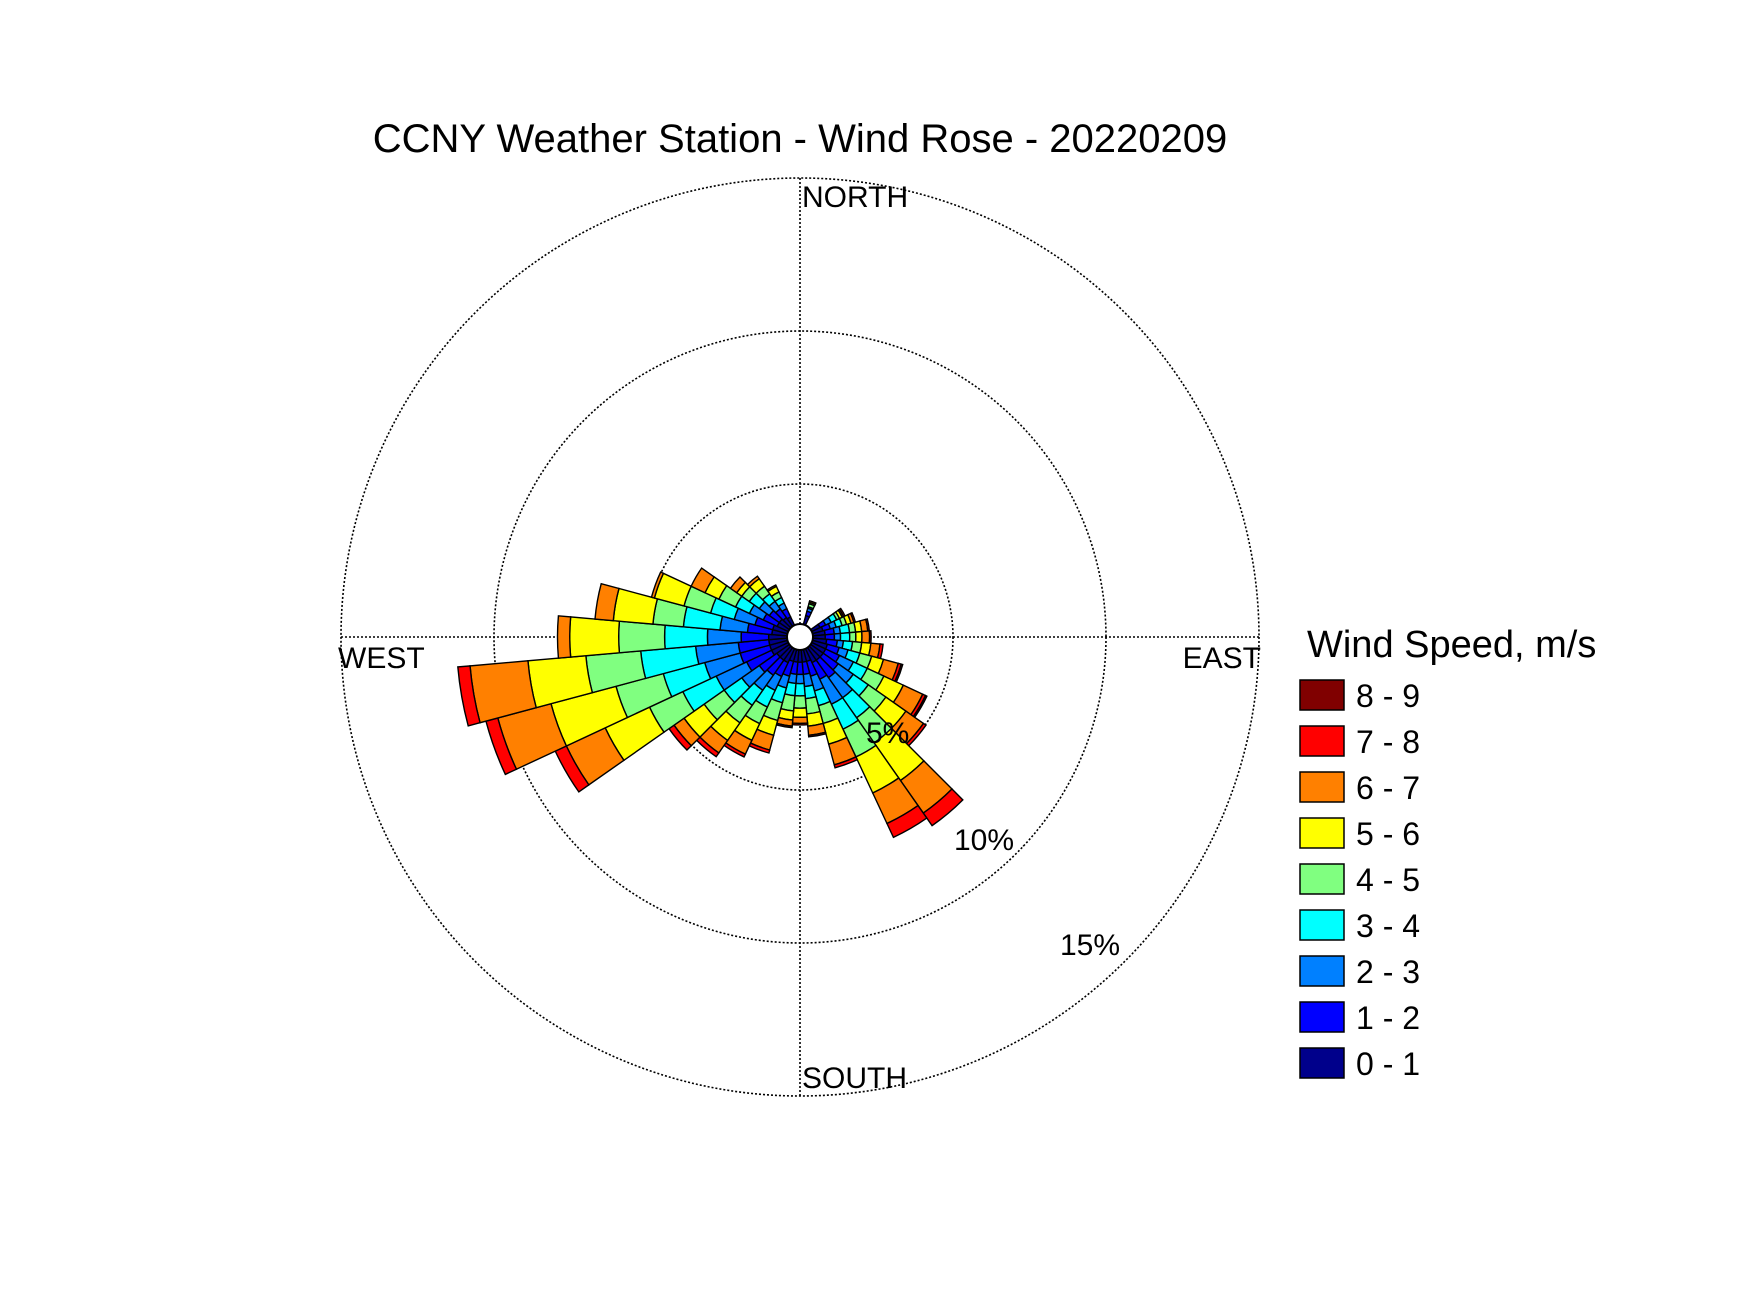  Describe the element at coordinates (1090, 945) in the screenshot. I see `ring-label-15: 15%` at that location.